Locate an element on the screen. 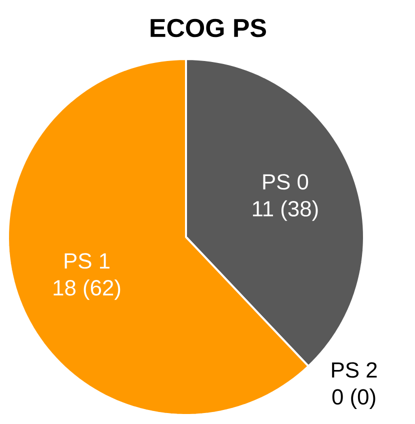 This screenshot has height=424, width=415. category-label: PS 2 is located at coordinates (354, 370).